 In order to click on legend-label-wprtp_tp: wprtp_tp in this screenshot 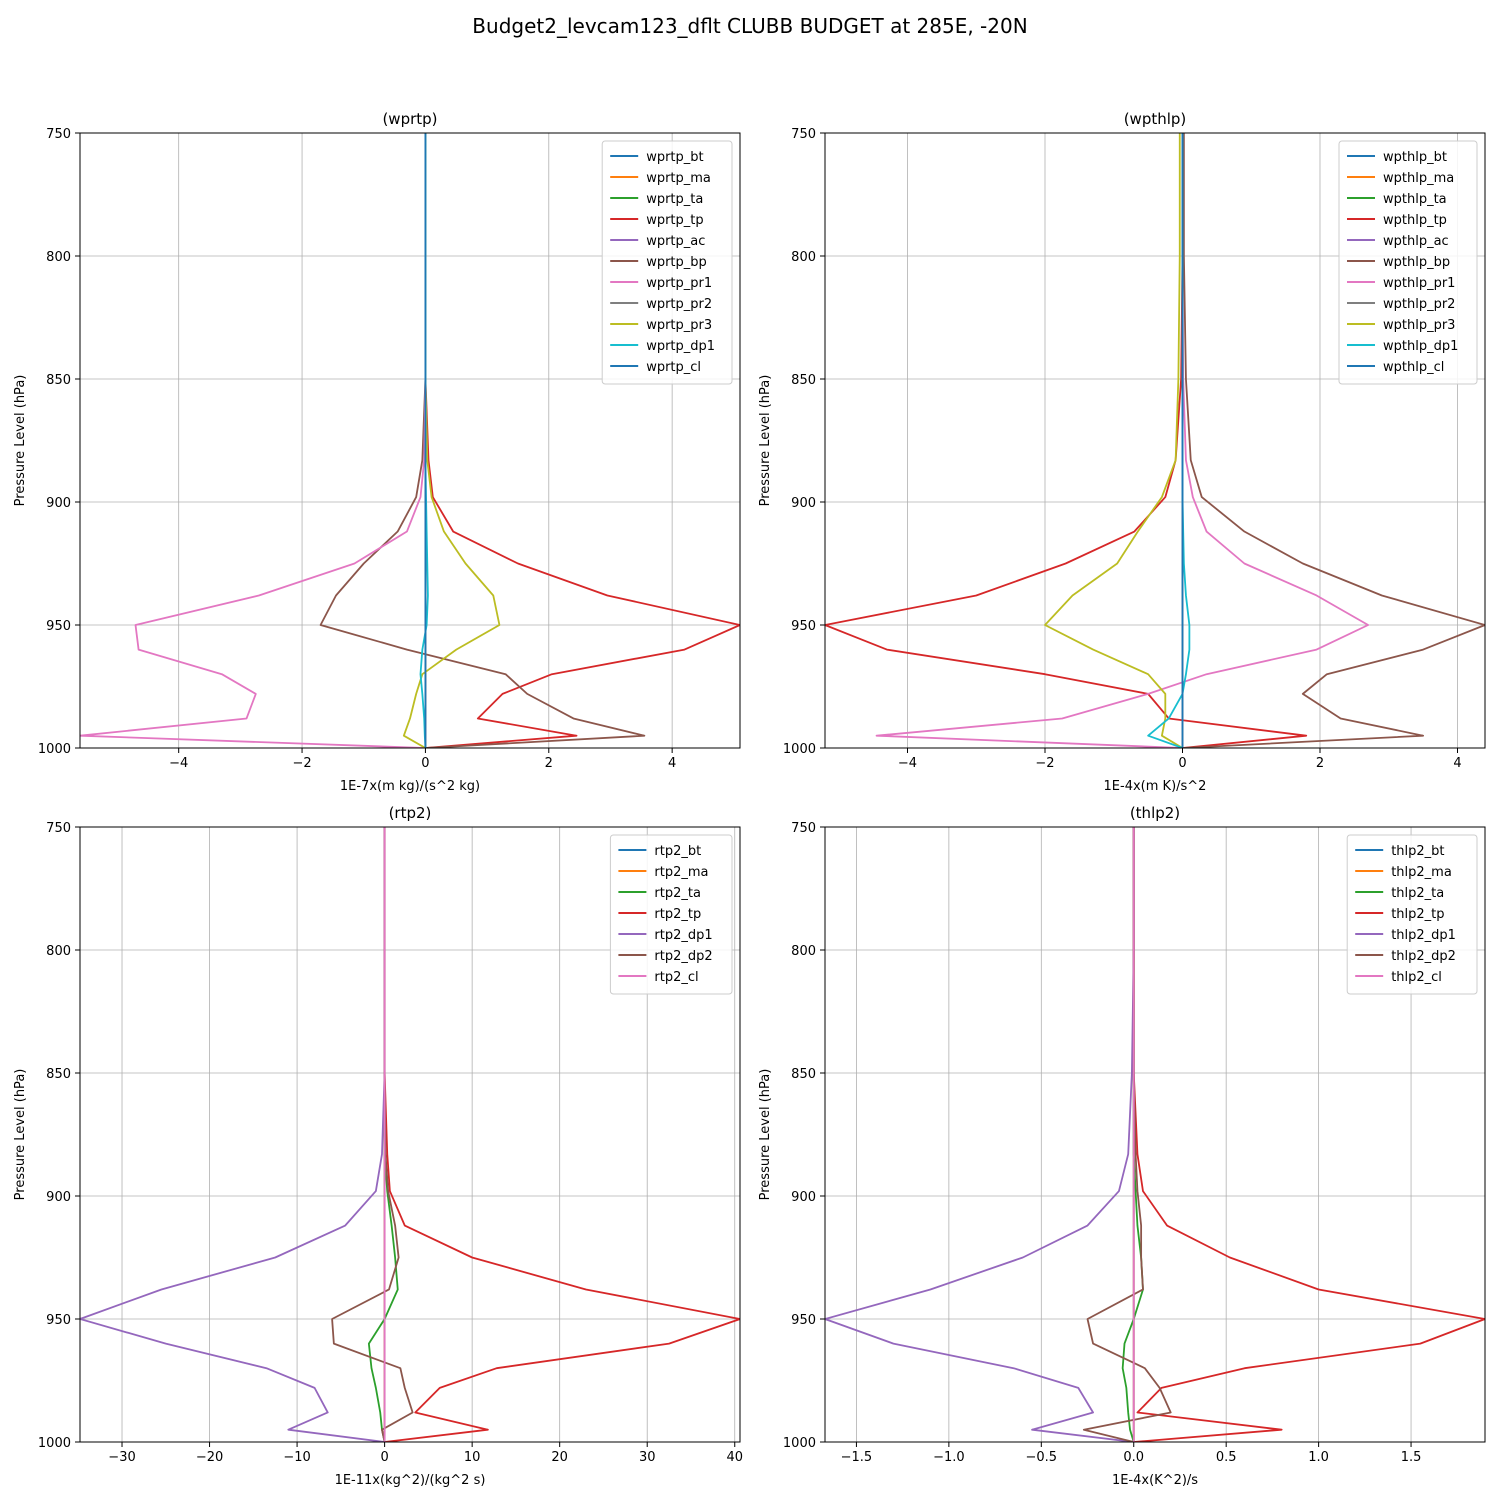, I will do `click(674, 220)`.